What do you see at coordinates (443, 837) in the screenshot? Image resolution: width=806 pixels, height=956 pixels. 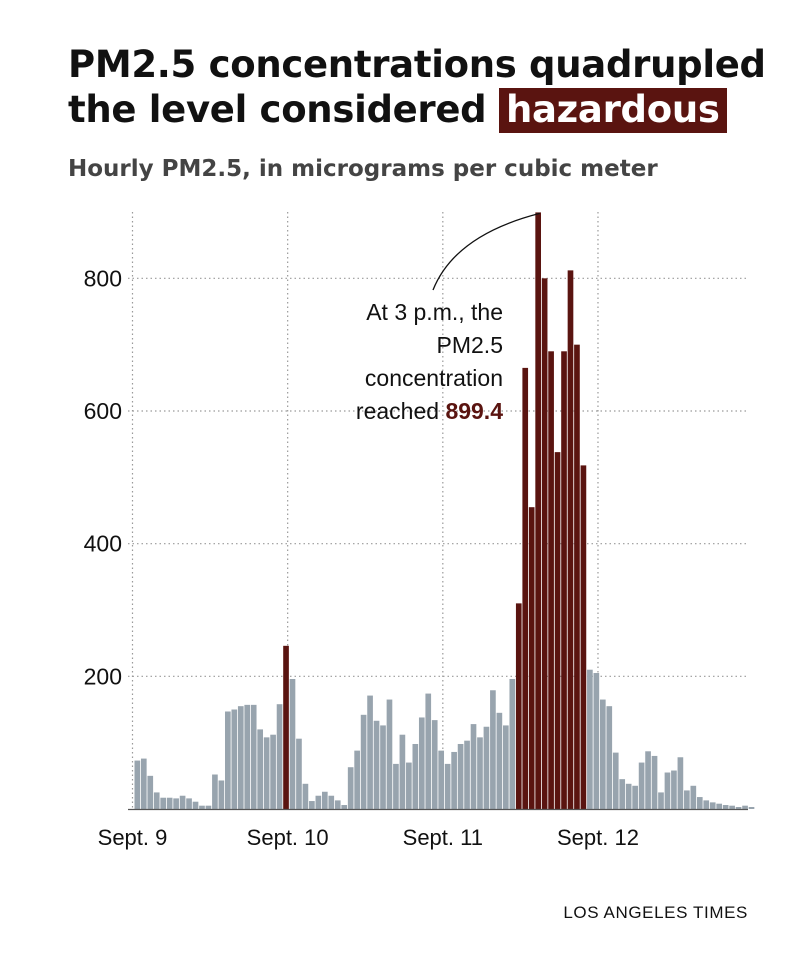 I see `x-tick-label: Sept. 11` at bounding box center [443, 837].